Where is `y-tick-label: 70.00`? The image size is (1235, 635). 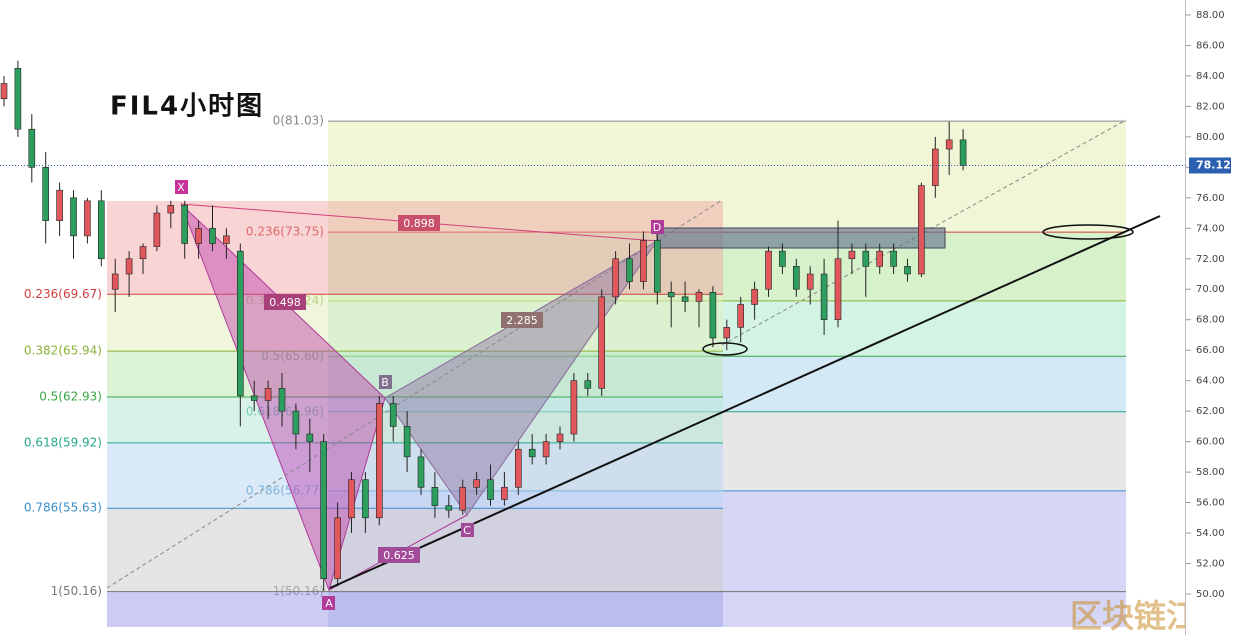
y-tick-label: 70.00 is located at coordinates (1210, 289).